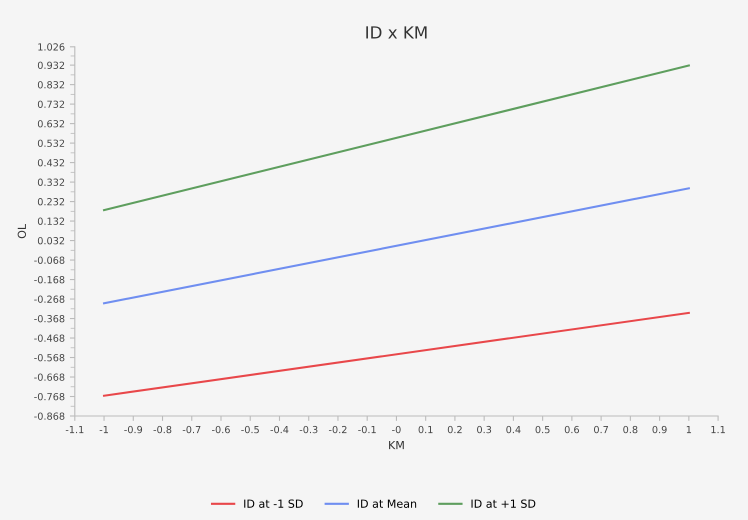 This screenshot has height=520, width=748. I want to click on y-tick-label: -0.468, so click(49, 338).